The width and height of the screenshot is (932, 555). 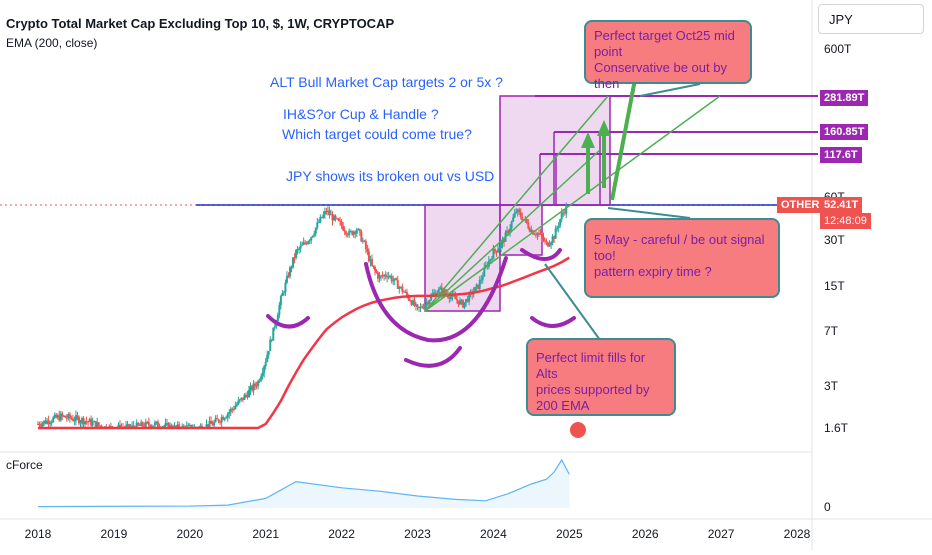 What do you see at coordinates (52, 43) in the screenshot?
I see `ema-legend: EMA (200, close)` at bounding box center [52, 43].